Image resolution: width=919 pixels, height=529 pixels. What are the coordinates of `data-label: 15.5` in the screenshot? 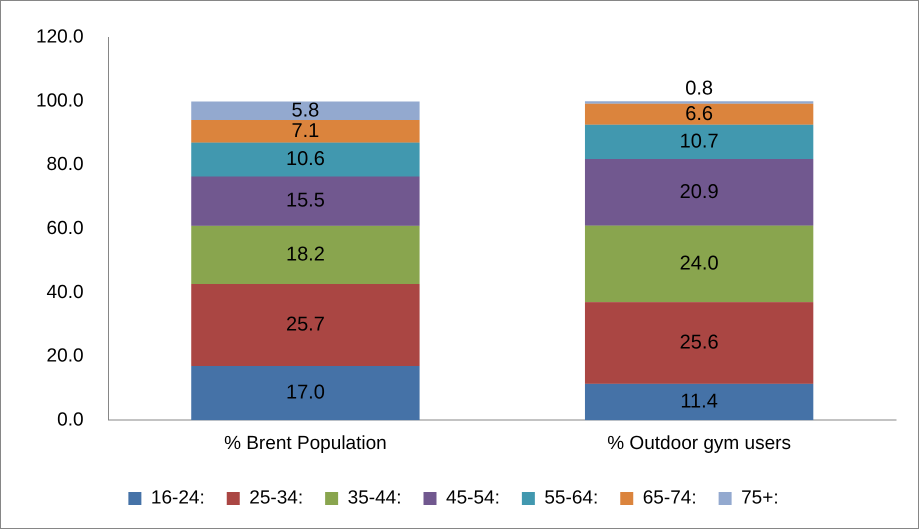 It's located at (305, 201).